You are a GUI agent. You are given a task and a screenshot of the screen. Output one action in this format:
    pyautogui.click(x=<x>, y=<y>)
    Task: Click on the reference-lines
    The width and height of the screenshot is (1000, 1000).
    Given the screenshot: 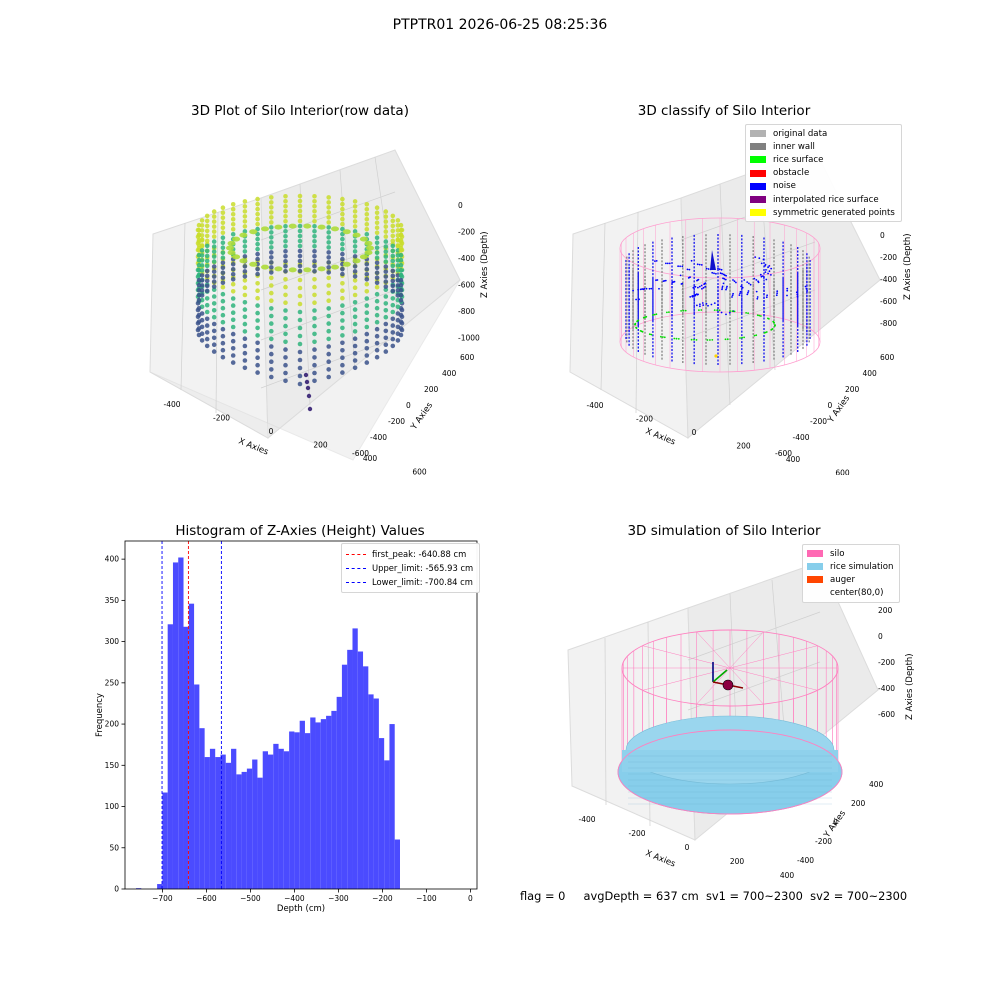 What is the action you would take?
    pyautogui.click(x=191, y=715)
    